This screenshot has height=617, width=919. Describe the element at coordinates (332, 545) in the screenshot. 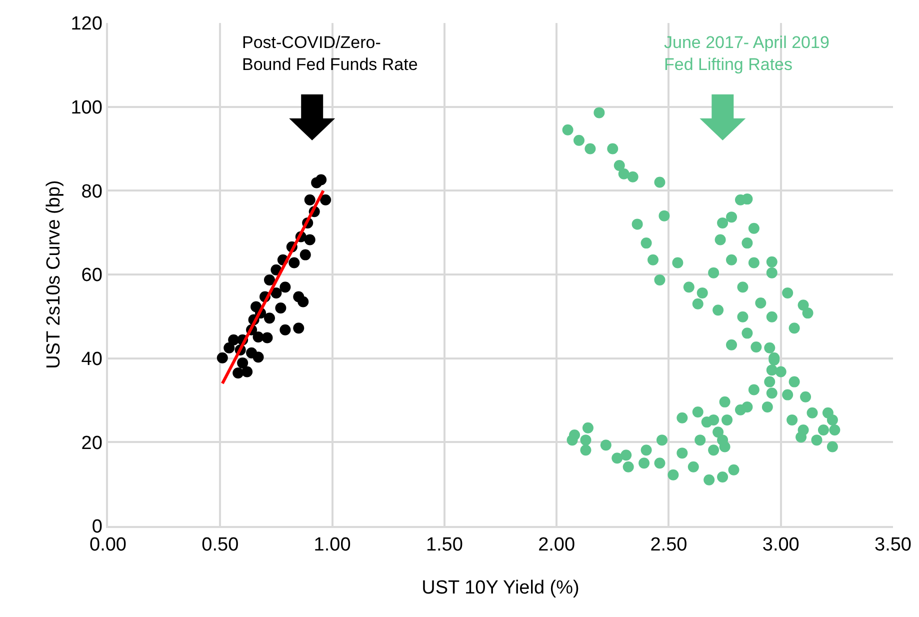

I see `x-tick-label: 1.00` at that location.